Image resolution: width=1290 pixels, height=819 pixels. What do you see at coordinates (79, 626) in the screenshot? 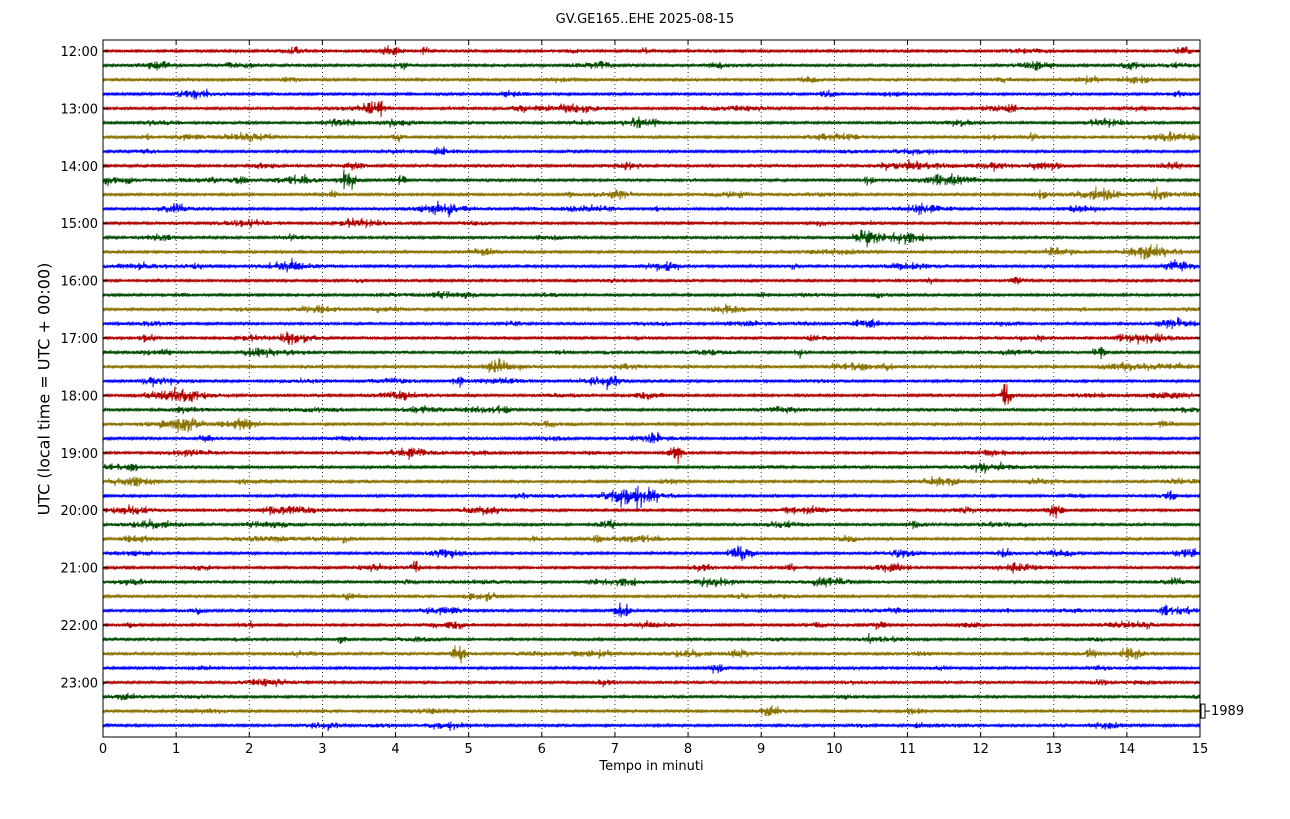
I see `y-tick-label: 22:00` at bounding box center [79, 626].